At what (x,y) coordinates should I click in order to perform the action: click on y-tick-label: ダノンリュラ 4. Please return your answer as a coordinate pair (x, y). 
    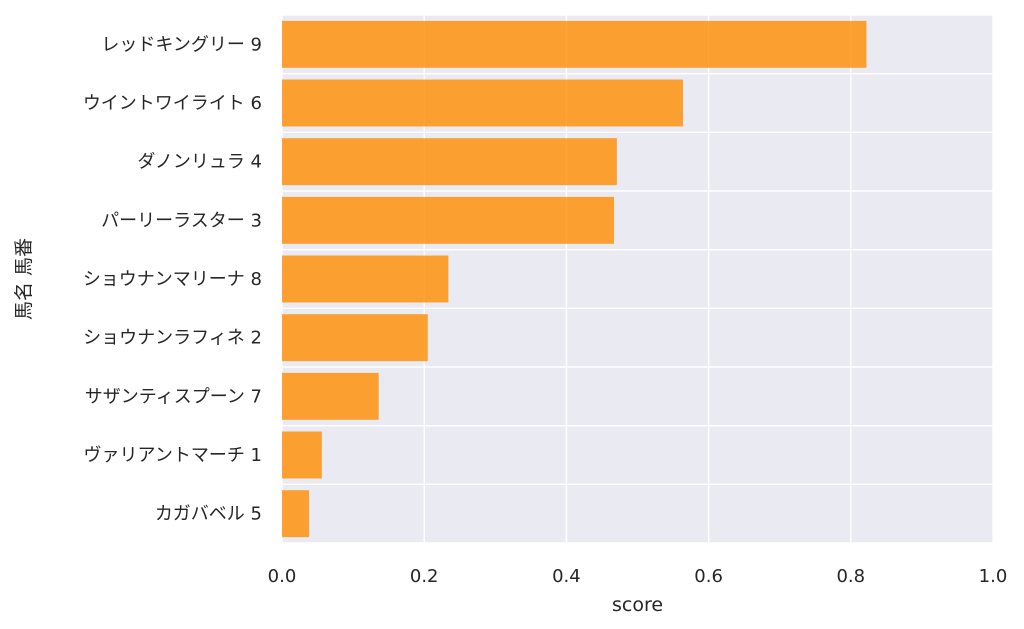
    Looking at the image, I should click on (199, 162).